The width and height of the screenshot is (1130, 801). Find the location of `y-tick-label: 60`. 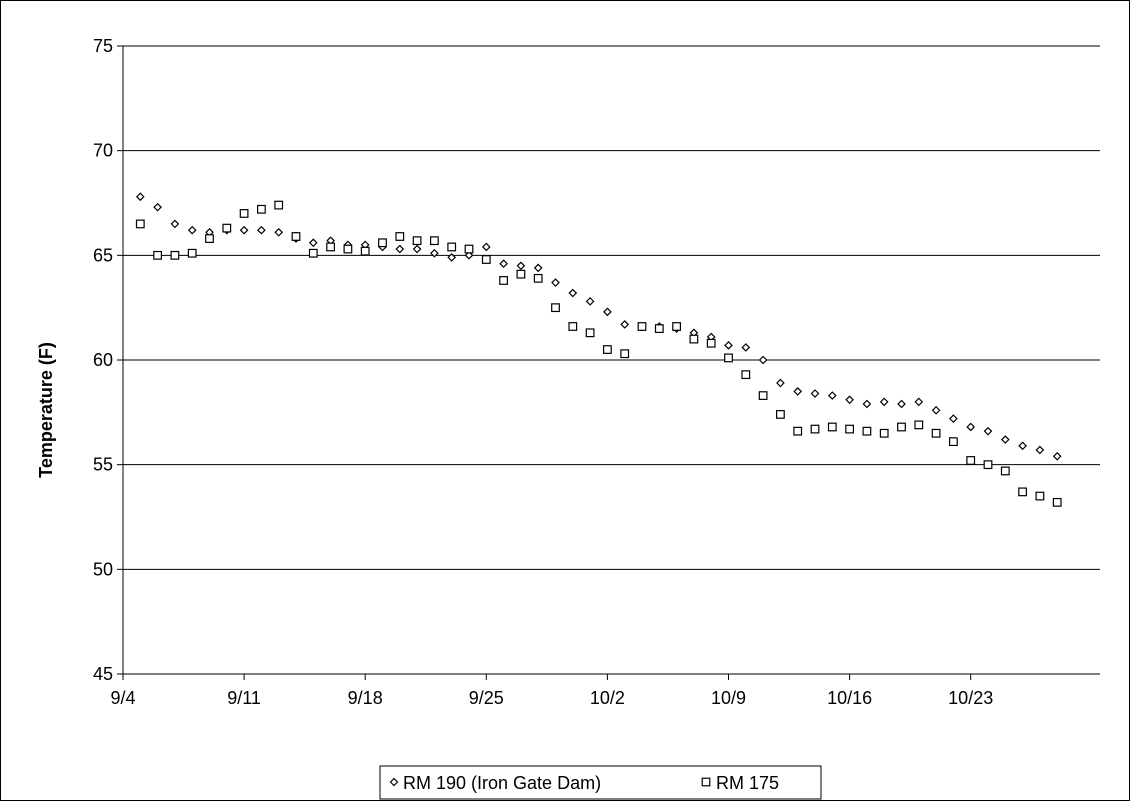

y-tick-label: 60 is located at coordinates (103, 360).